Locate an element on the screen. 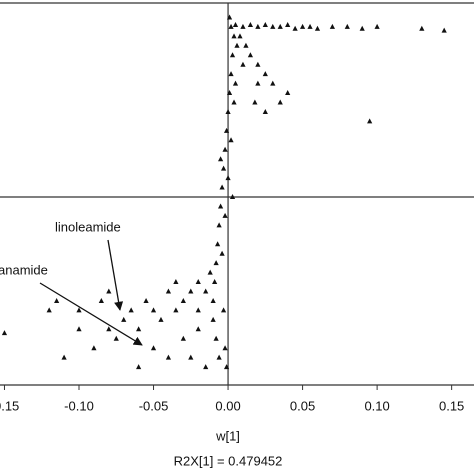 Image resolution: width=474 pixels, height=474 pixels. annotation-arrow is located at coordinates (91, 314).